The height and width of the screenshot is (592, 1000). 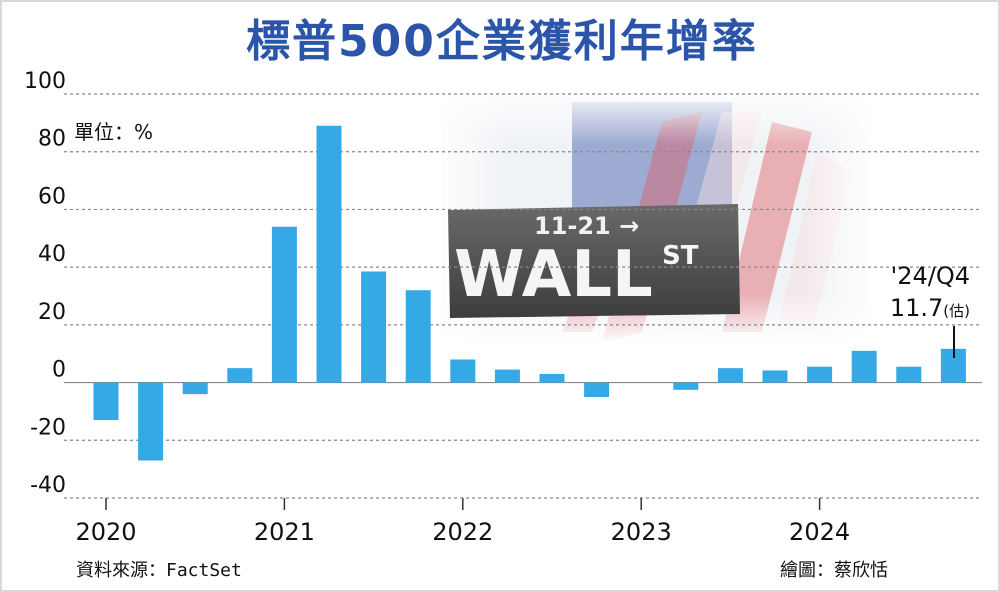 What do you see at coordinates (552, 378) in the screenshot?
I see `bar-2022Q3` at bounding box center [552, 378].